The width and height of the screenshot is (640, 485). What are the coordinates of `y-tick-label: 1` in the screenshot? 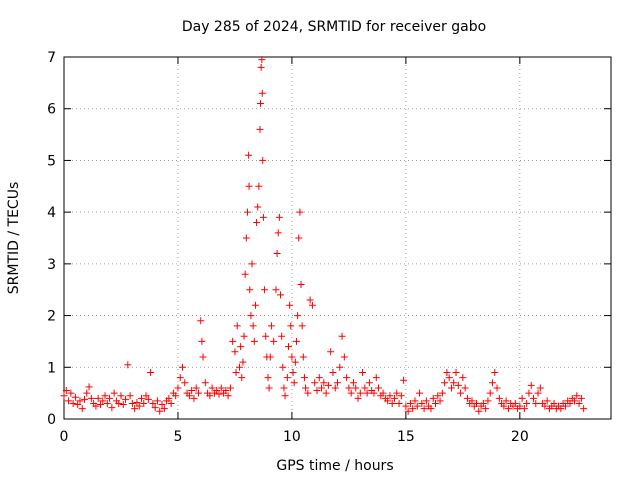 It's located at (51, 368).